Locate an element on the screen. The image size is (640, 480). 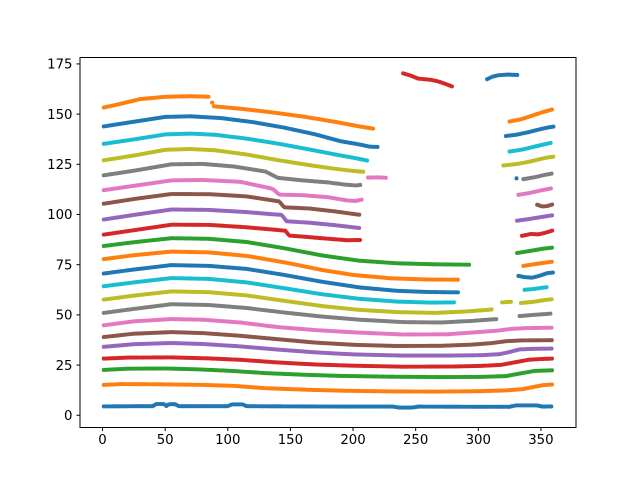
x-tick-label-100: 100 is located at coordinates (227, 440).